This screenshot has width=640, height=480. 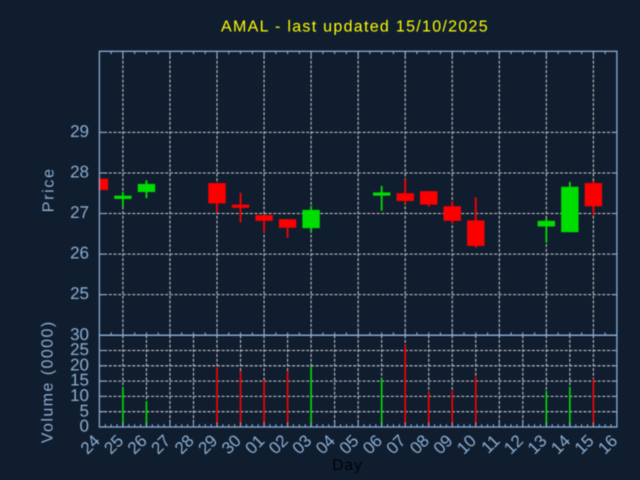 What do you see at coordinates (48, 381) in the screenshot?
I see `svg-text: Volume (0000)` at bounding box center [48, 381].